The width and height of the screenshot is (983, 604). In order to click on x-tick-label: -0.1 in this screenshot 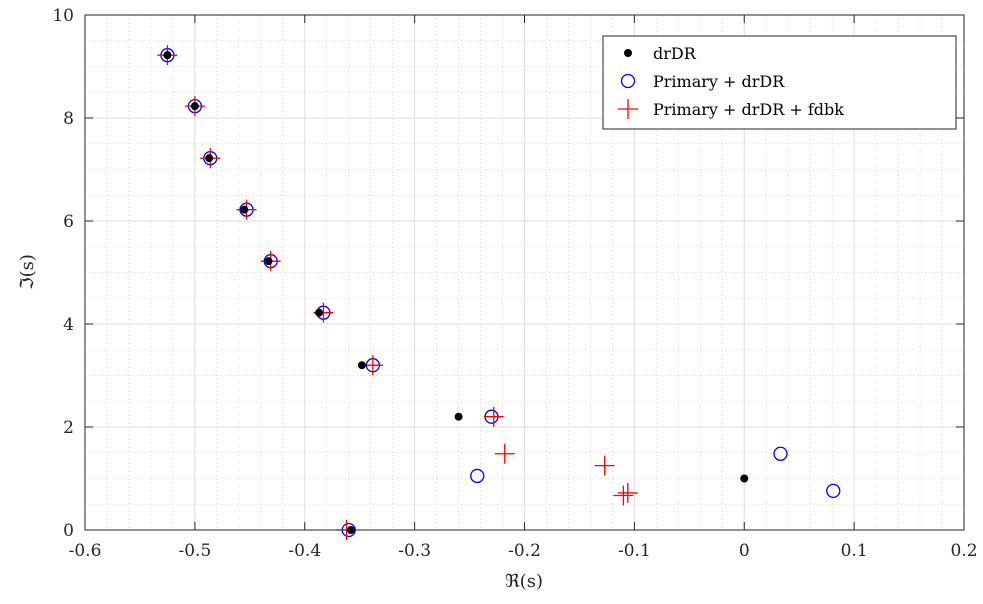, I will do `click(634, 551)`.